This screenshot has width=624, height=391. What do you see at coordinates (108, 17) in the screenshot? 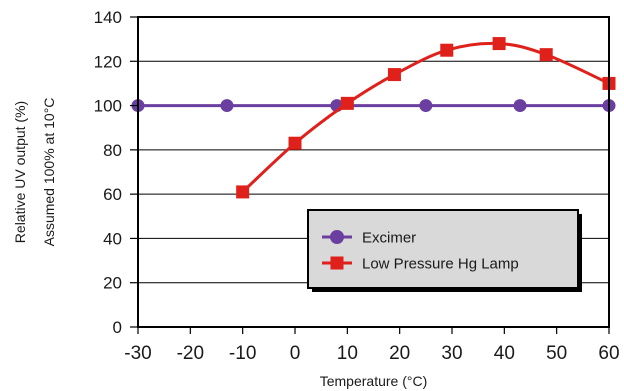
I see `y-tick-label: 140` at bounding box center [108, 17].